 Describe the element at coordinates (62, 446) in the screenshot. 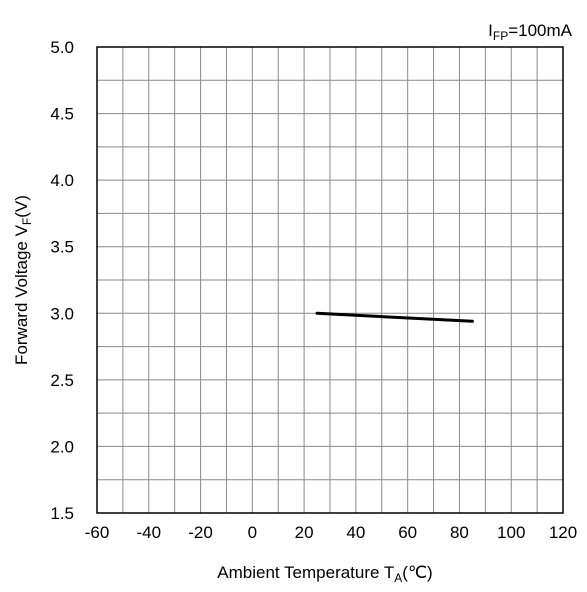

I see `y-tick-label: 2.0` at that location.